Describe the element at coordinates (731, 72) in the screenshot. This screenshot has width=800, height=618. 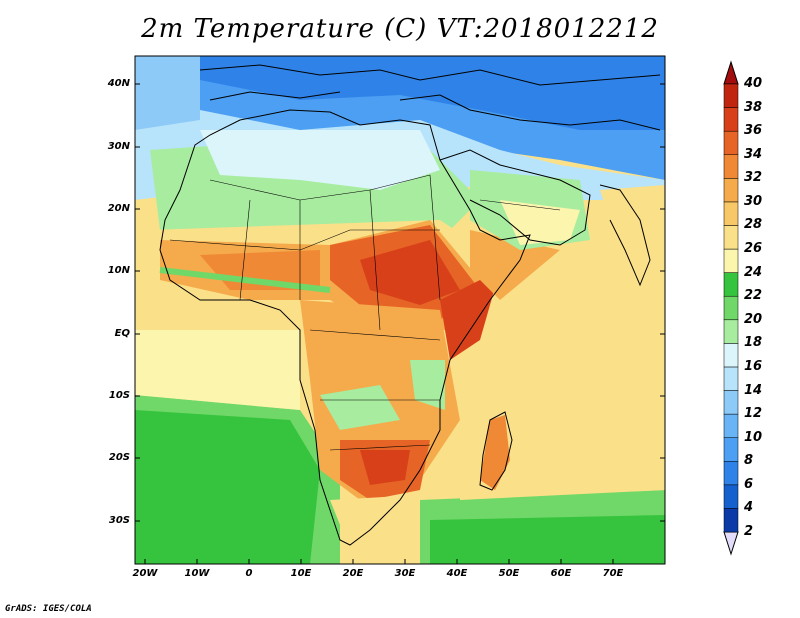
I see `colorbar-over-arrow` at that location.